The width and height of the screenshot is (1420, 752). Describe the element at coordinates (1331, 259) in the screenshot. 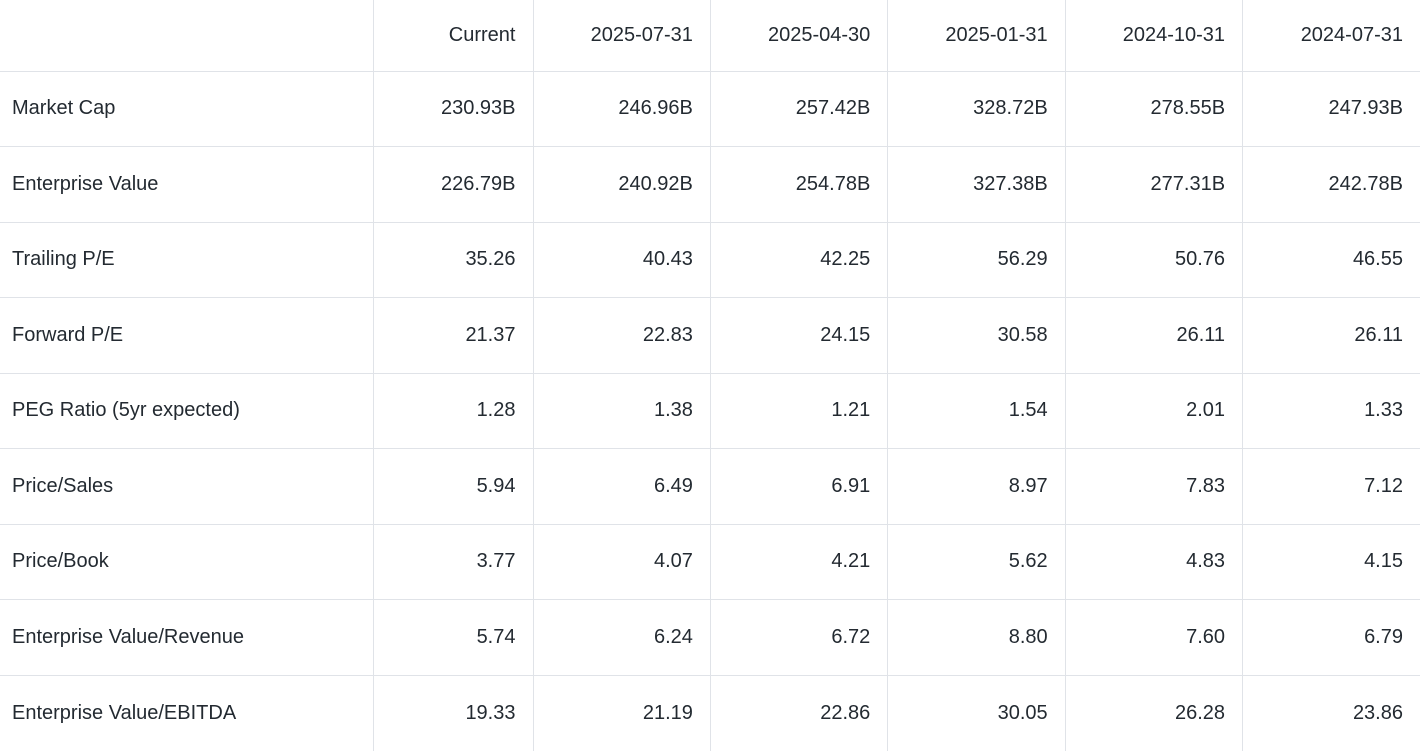

I see `value-cell: 46.55` at that location.